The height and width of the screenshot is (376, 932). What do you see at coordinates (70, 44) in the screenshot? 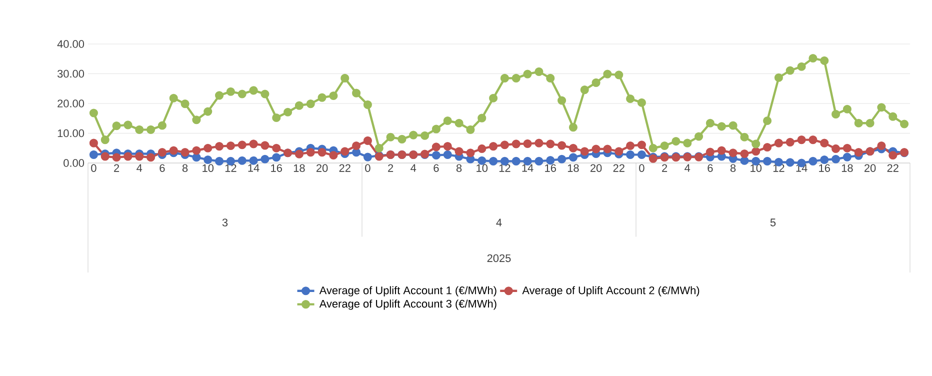
I see `y-tick-label: 40.00` at bounding box center [70, 44].